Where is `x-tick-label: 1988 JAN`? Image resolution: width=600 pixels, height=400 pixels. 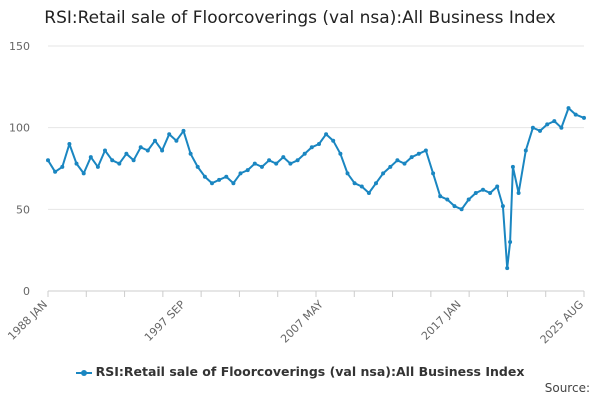
x-tick-label: 1988 JAN is located at coordinates (27, 320).